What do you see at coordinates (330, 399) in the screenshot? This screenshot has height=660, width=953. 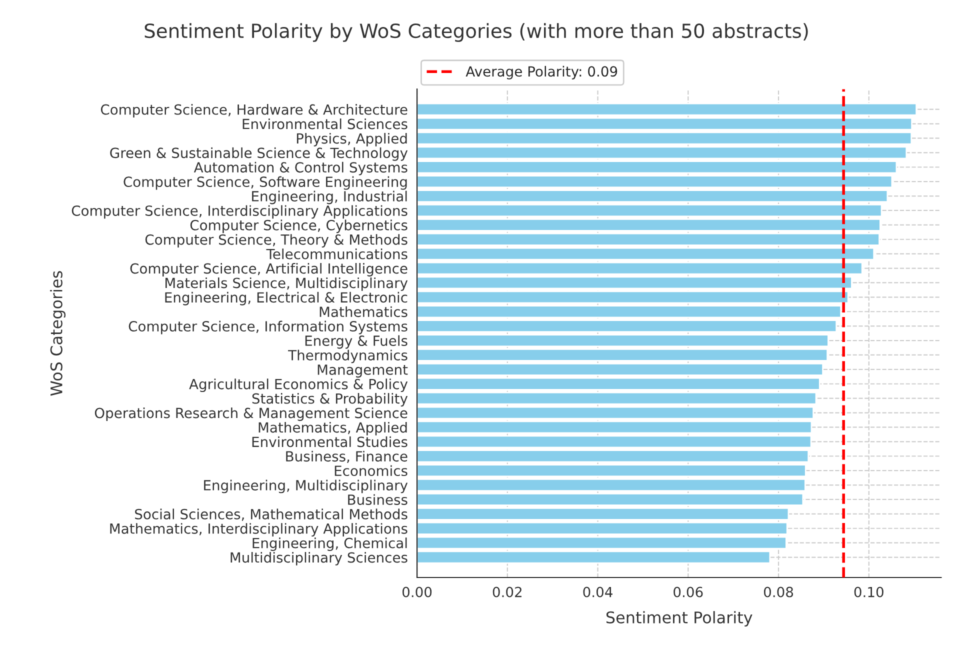 I see `y-tick-label: Statistics & Probability` at bounding box center [330, 399].